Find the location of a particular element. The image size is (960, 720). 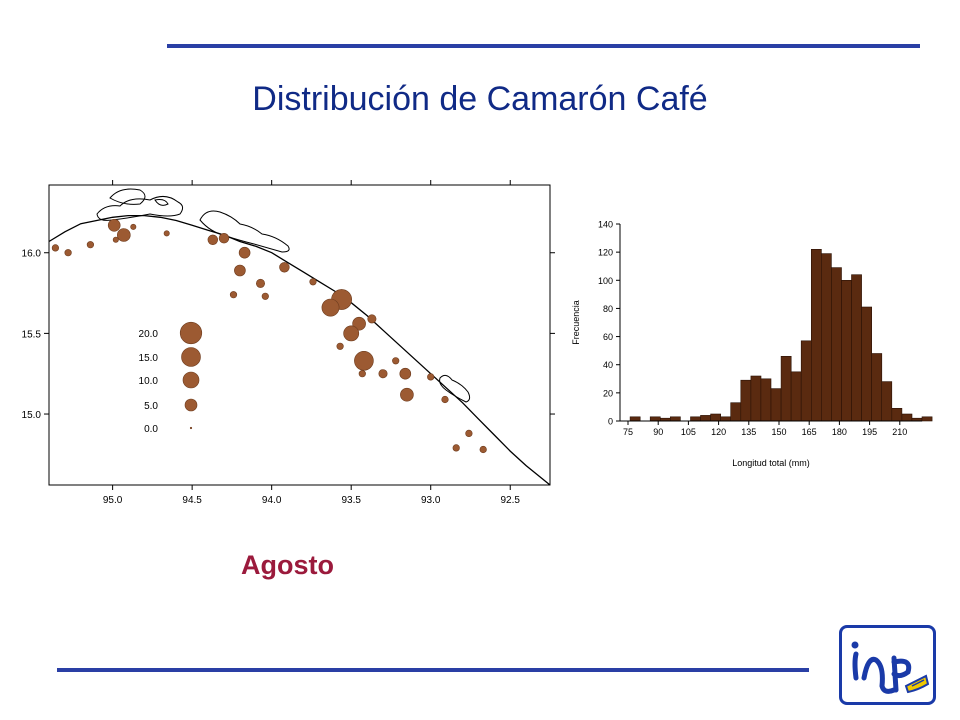

hist-y-tick-label: 60 is located at coordinates (608, 337).